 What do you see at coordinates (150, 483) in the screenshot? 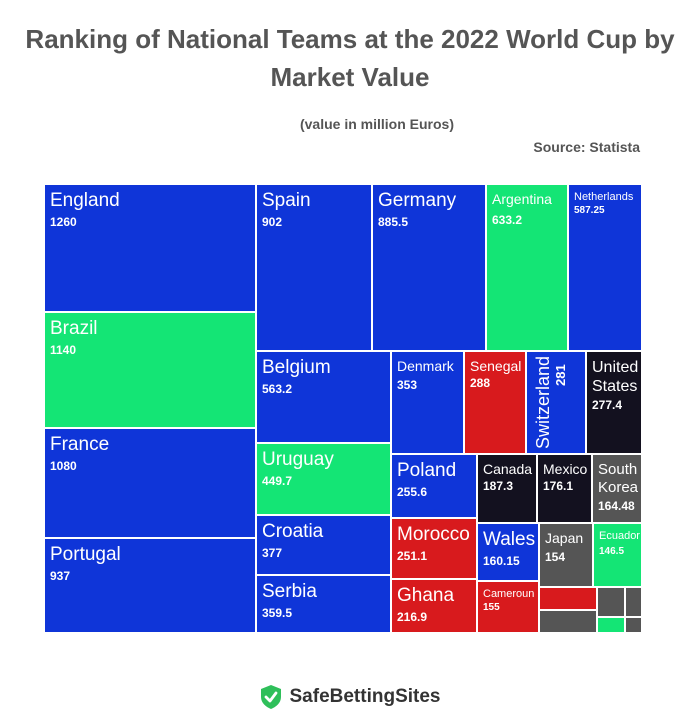
I see `treemap-tile: France 1080` at bounding box center [150, 483].